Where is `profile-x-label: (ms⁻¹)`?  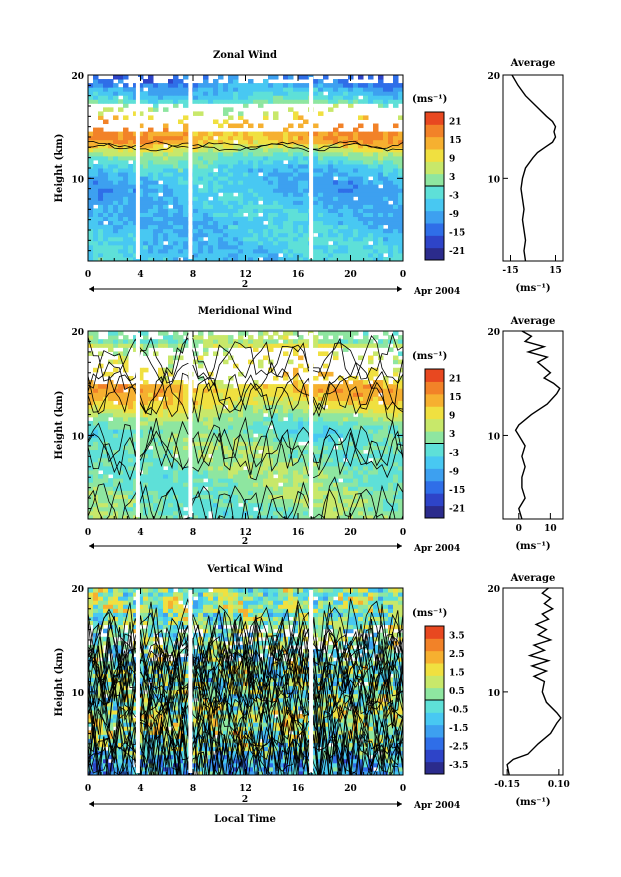
profile-x-label: (ms⁻¹) is located at coordinates (532, 288).